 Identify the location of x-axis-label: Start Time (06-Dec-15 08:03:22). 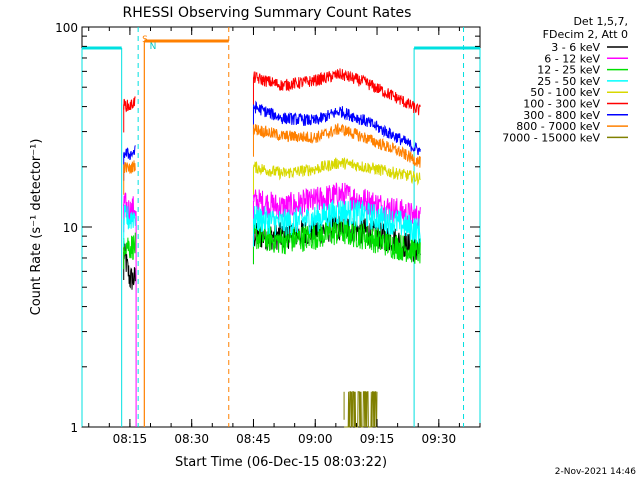
(281, 462).